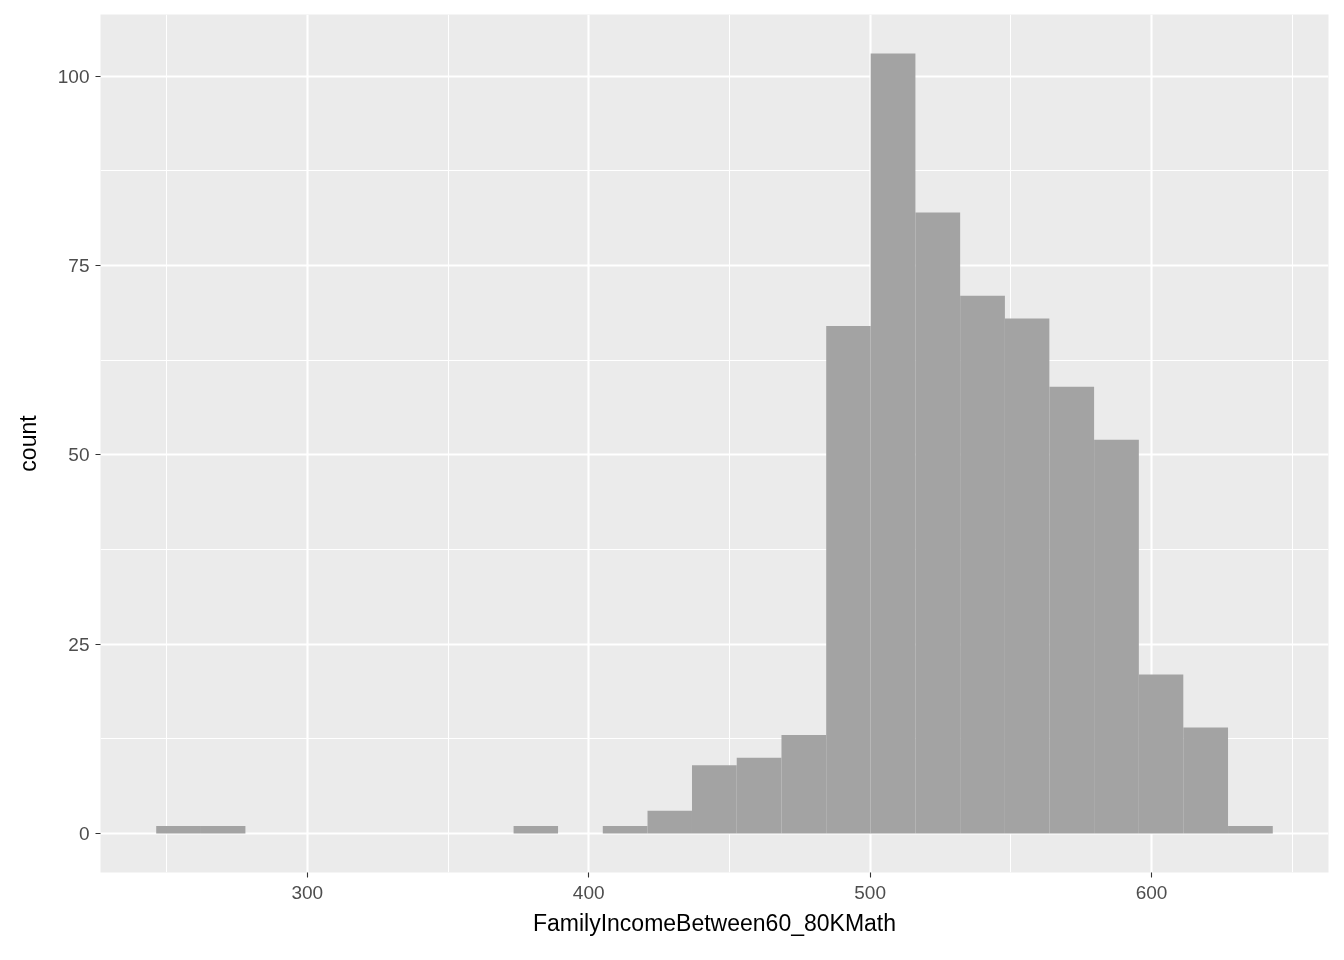 Image resolution: width=1344 pixels, height=960 pixels. What do you see at coordinates (588, 892) in the screenshot?
I see `x-tick-label: 400` at bounding box center [588, 892].